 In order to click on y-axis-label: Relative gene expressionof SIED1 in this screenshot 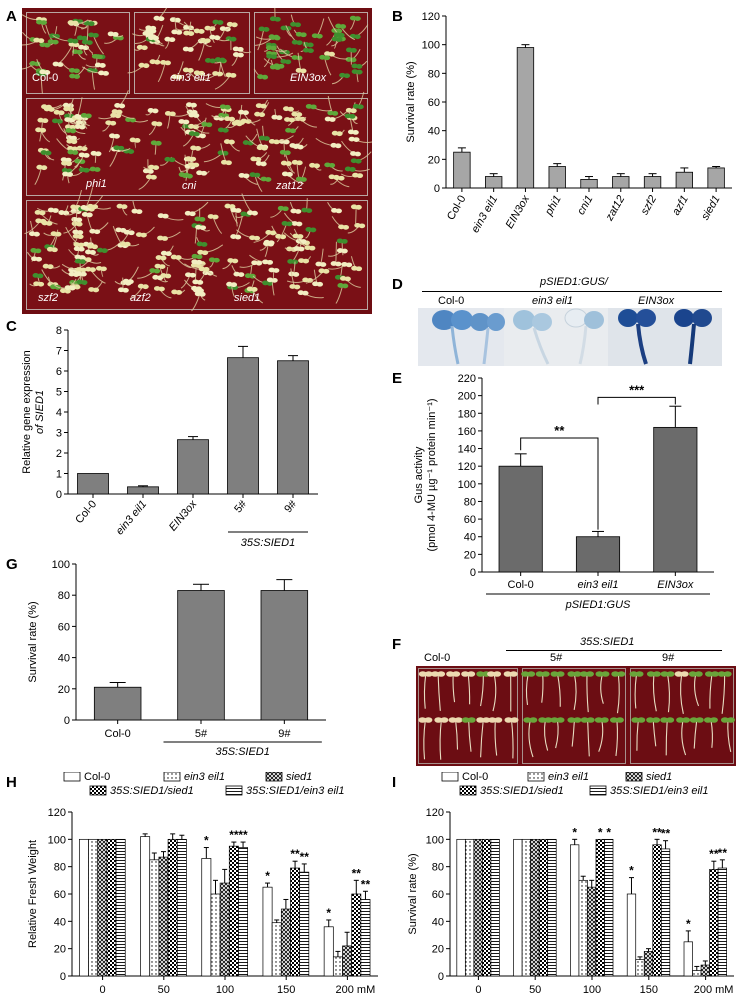, I will do `click(33, 412)`.